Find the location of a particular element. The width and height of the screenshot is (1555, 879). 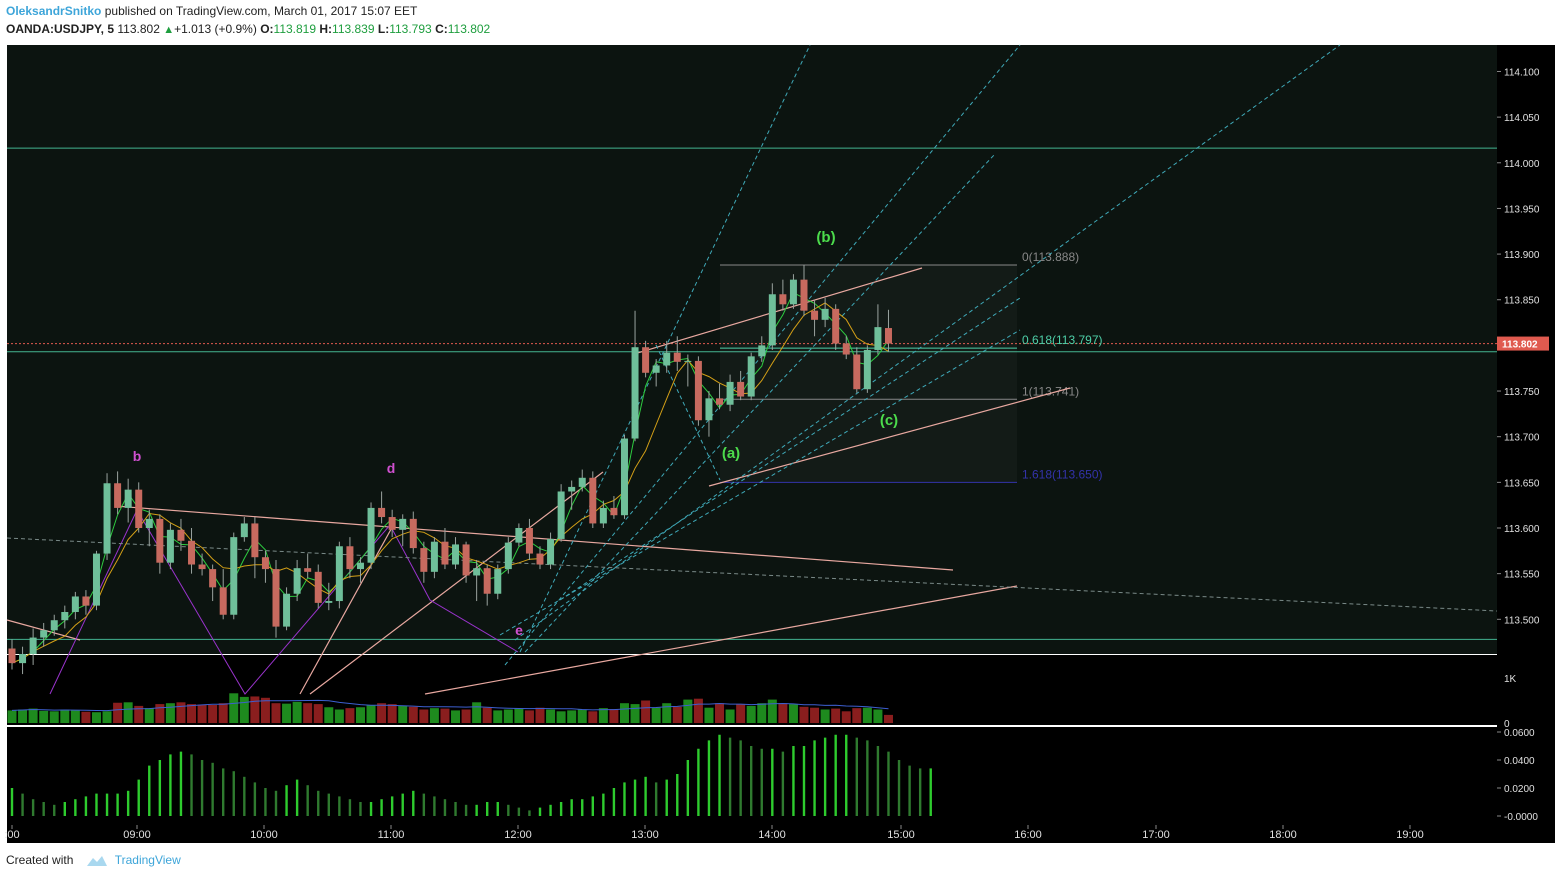

low-value: 113.793 is located at coordinates (410, 29).